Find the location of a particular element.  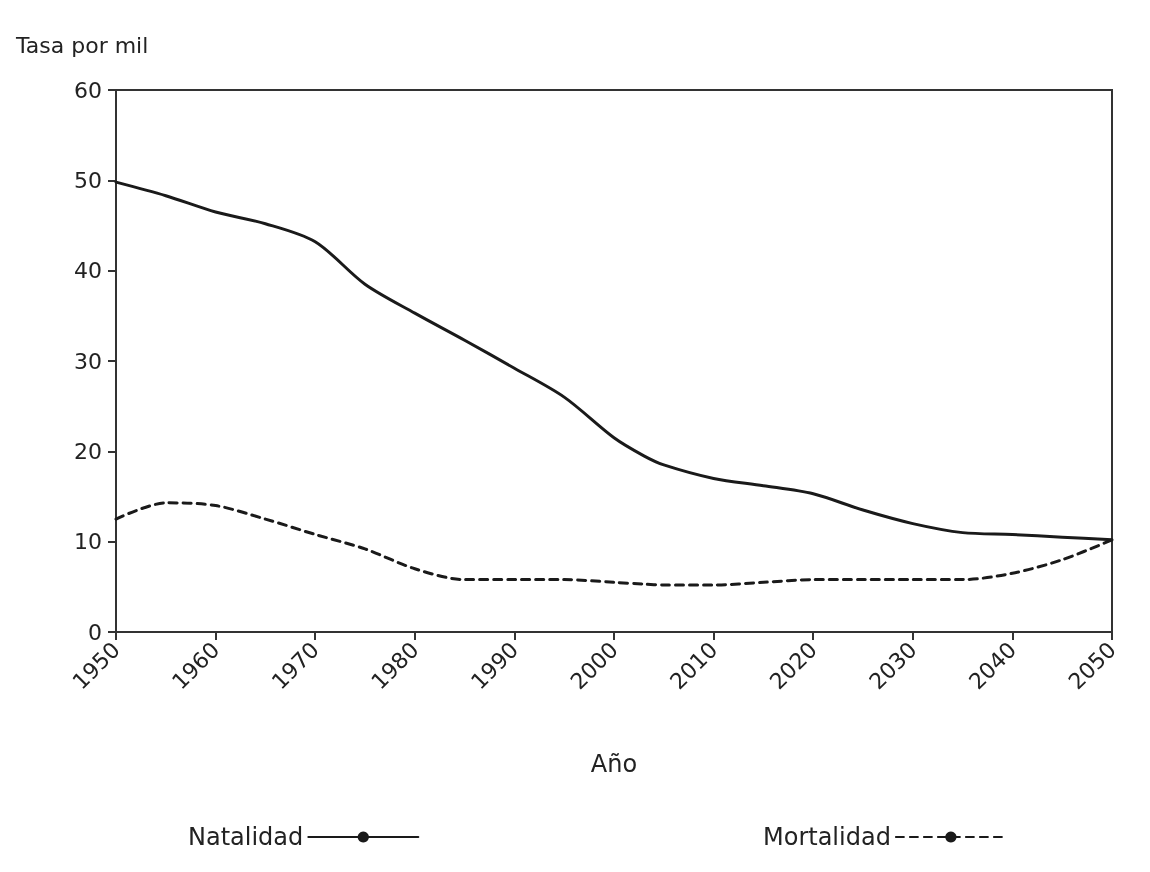

y-tick-label: 0 is located at coordinates (95, 632).